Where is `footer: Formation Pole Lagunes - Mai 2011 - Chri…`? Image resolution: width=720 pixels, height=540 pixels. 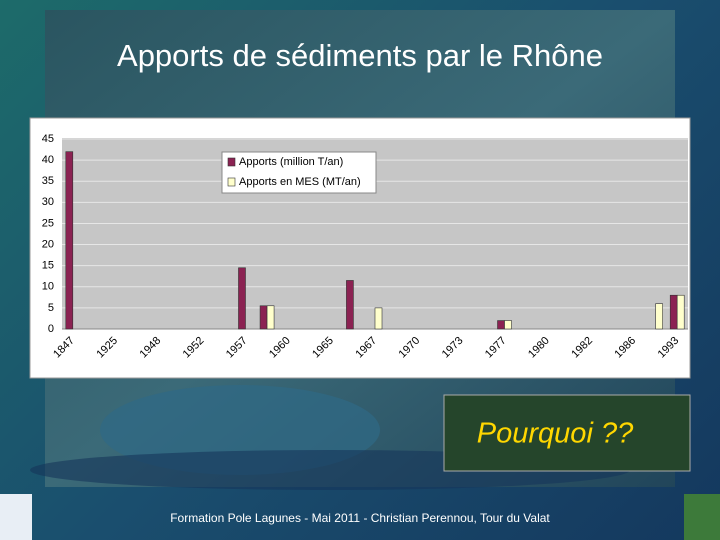
footer: Formation Pole Lagunes - Mai 2011 - Chri… is located at coordinates (360, 518).